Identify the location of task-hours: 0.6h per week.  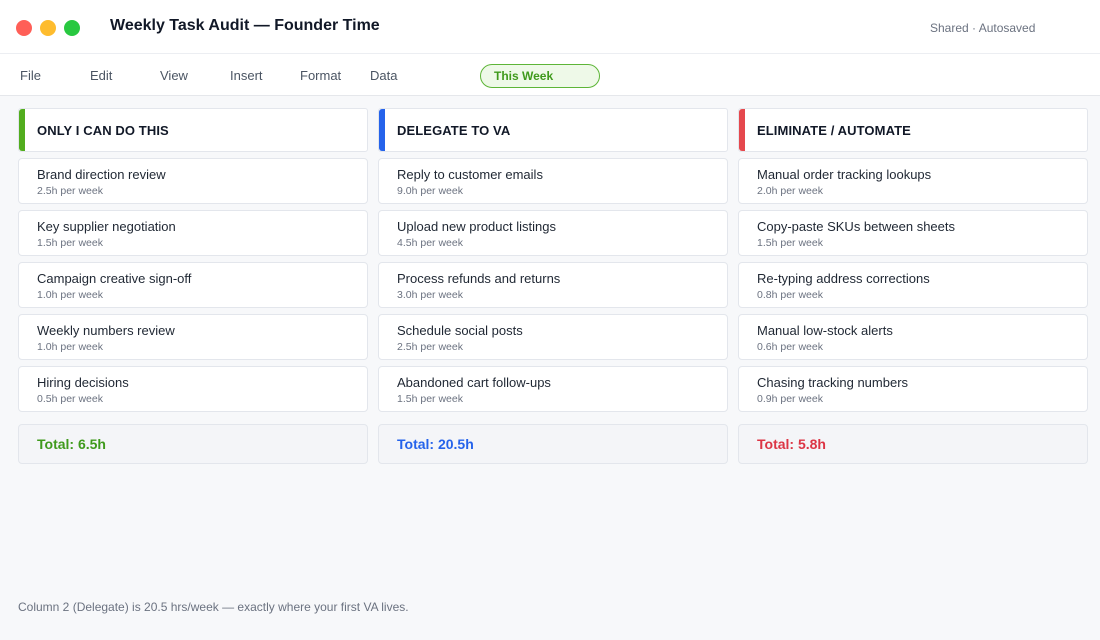
(790, 347).